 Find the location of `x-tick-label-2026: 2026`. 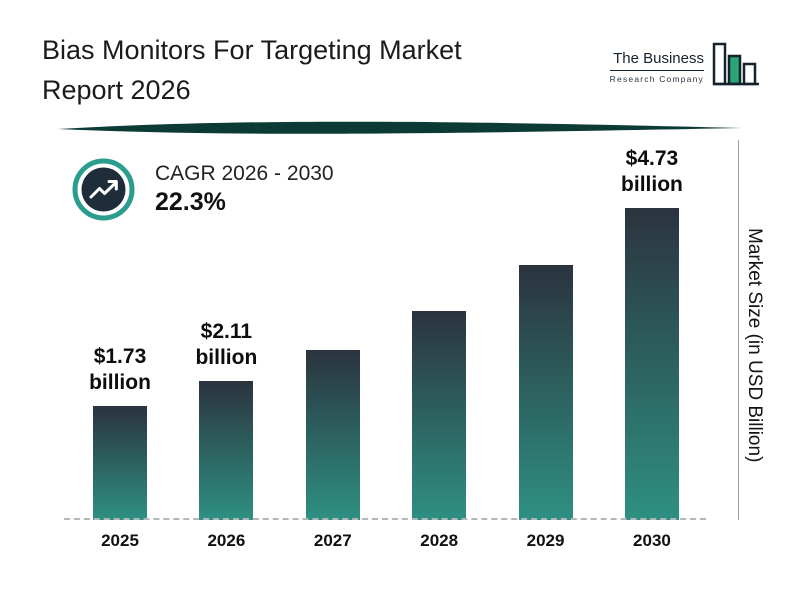

x-tick-label-2026: 2026 is located at coordinates (226, 540).